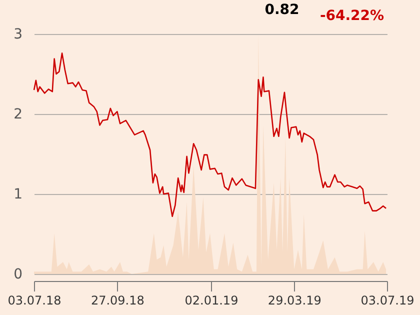  What do you see at coordinates (35, 301) in the screenshot?
I see `x-tick-label: 03.07.18` at bounding box center [35, 301].